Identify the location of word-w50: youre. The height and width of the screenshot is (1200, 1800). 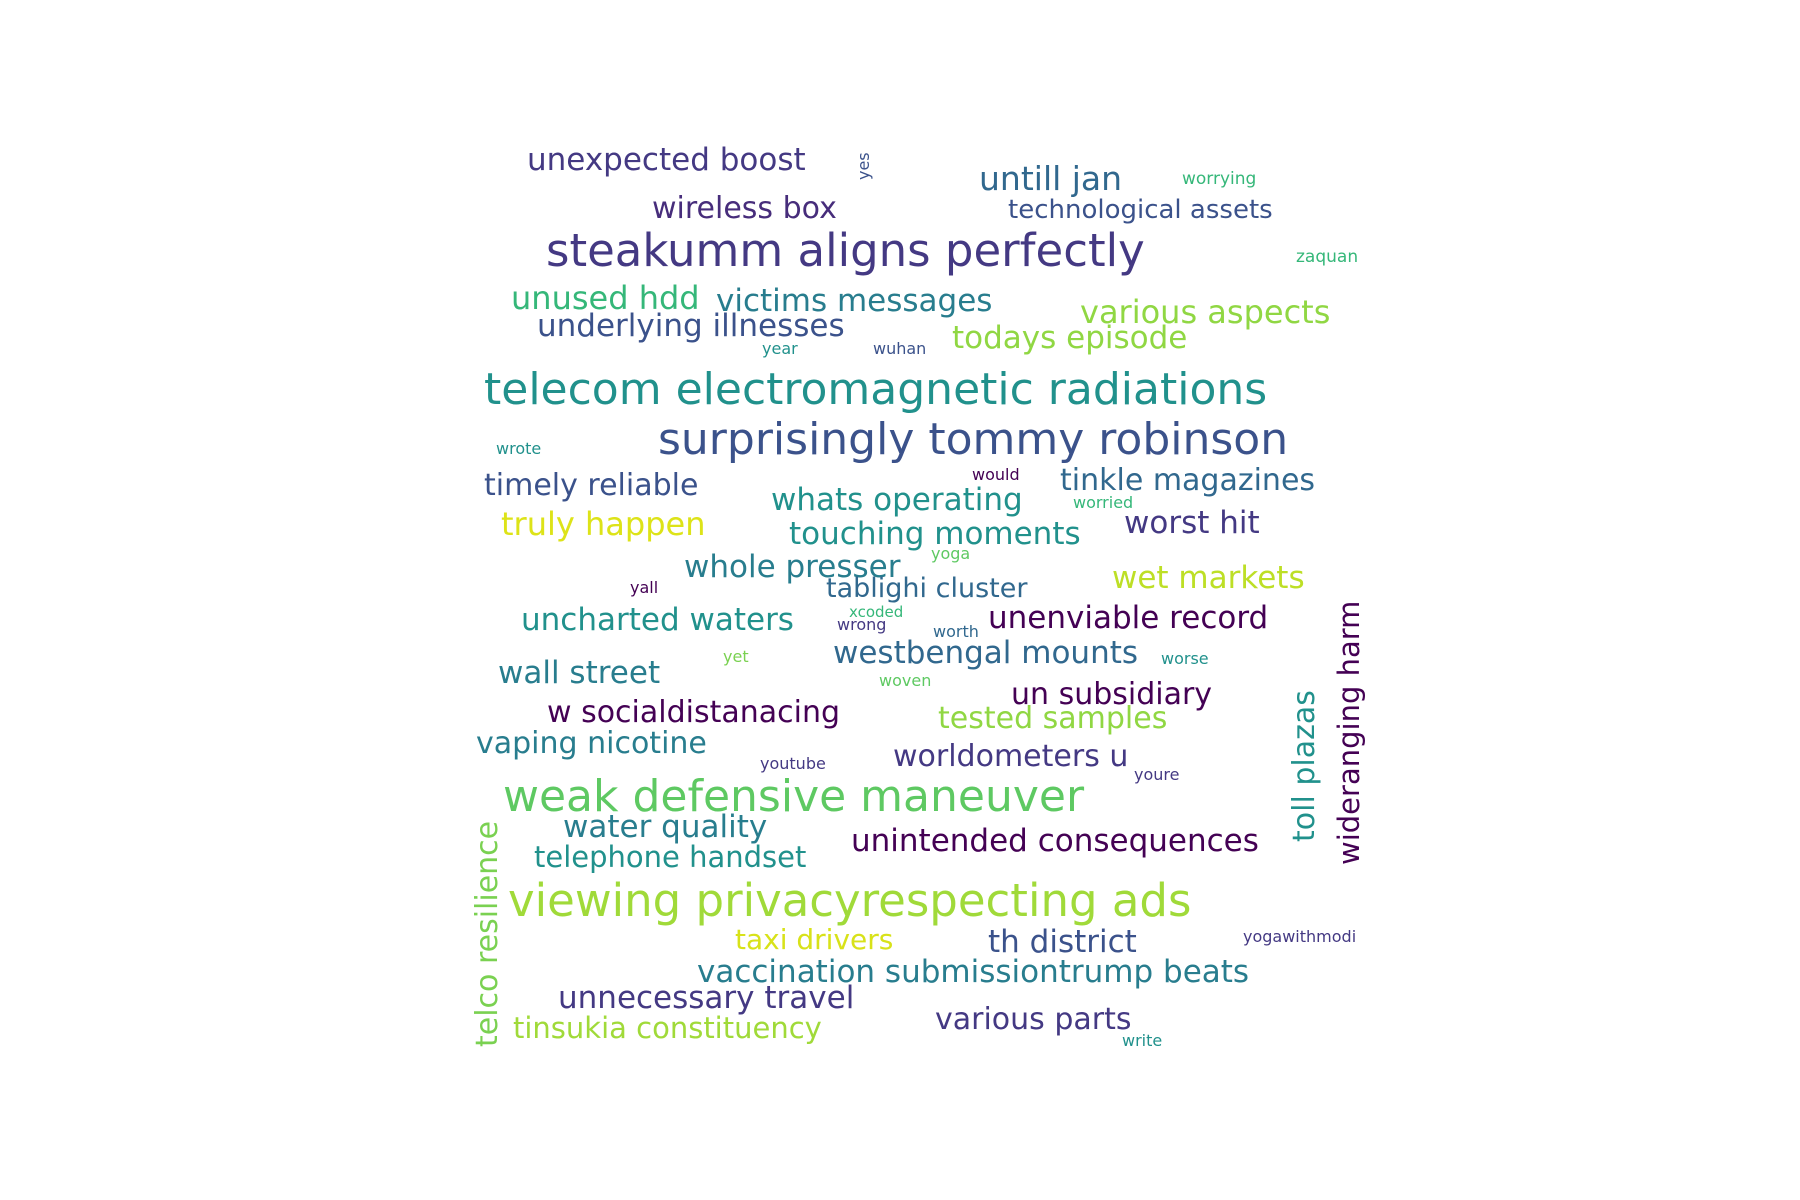
(1157, 774).